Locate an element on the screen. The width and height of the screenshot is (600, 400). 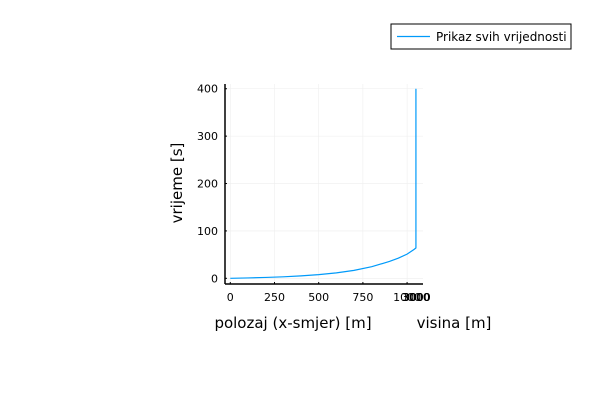
x2-tick-label-2: 3000 is located at coordinates (417, 297).